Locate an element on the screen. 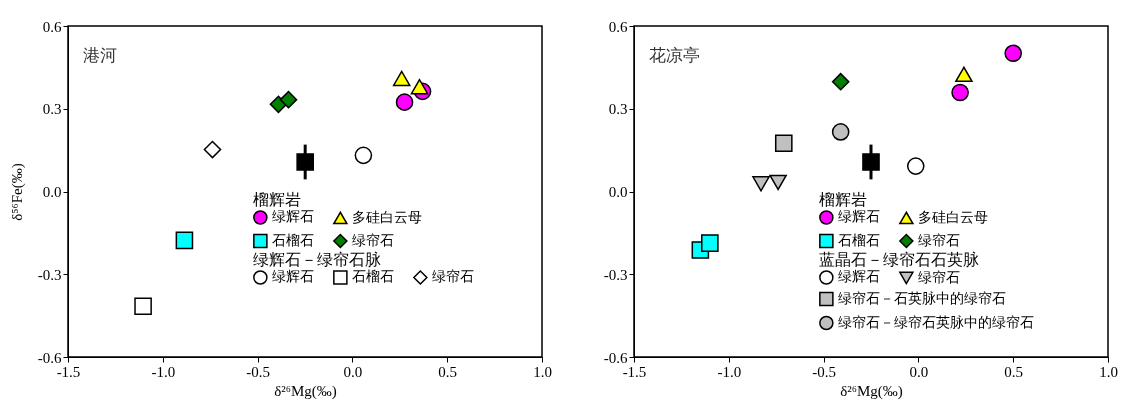 The image size is (1142, 413). text: 绿辉石－绿帘石脉 is located at coordinates (316, 259).